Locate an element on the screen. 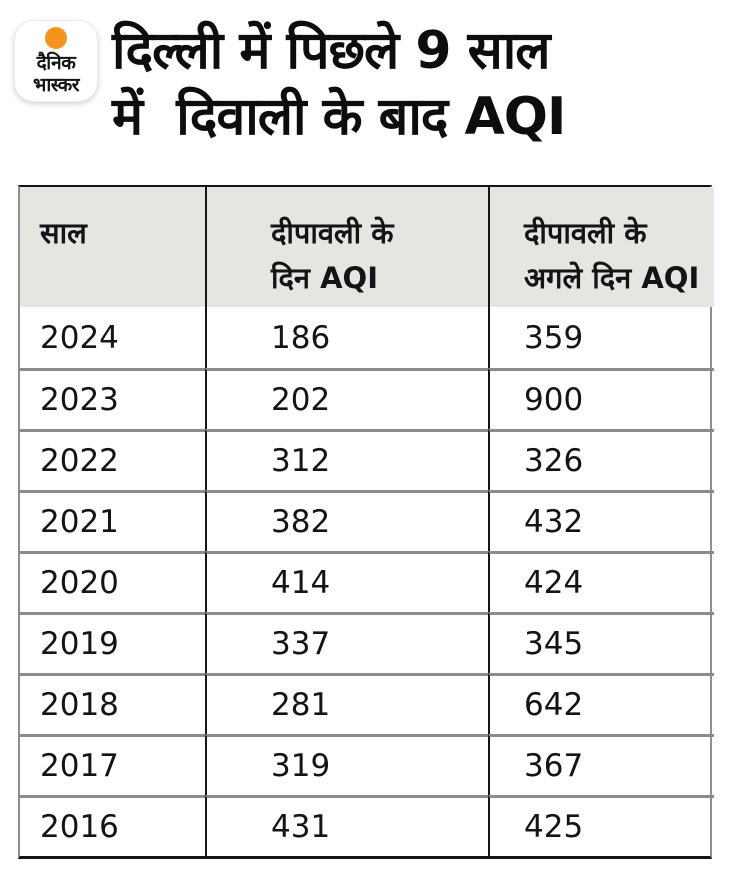 The height and width of the screenshot is (872, 730). col-header-diwali-day: दीपावली के दिन AQI is located at coordinates (346, 247).